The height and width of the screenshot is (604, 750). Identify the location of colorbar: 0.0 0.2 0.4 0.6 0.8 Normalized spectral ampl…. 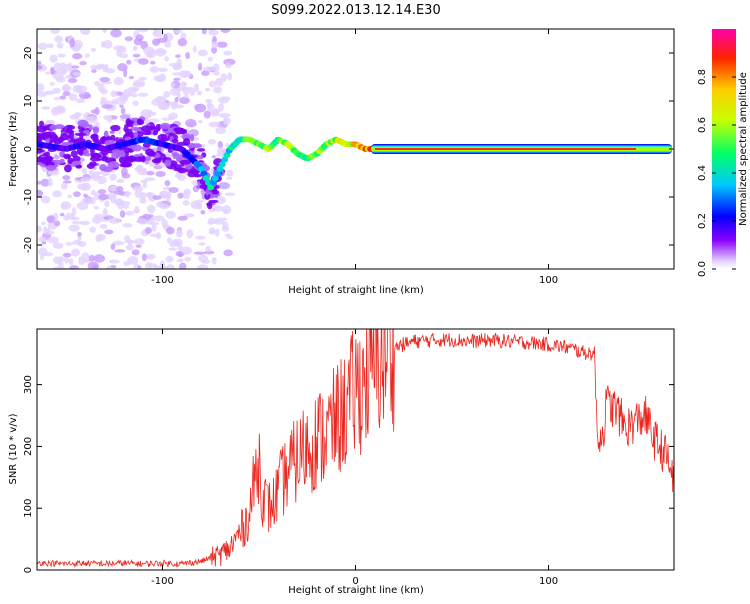
(723, 153).